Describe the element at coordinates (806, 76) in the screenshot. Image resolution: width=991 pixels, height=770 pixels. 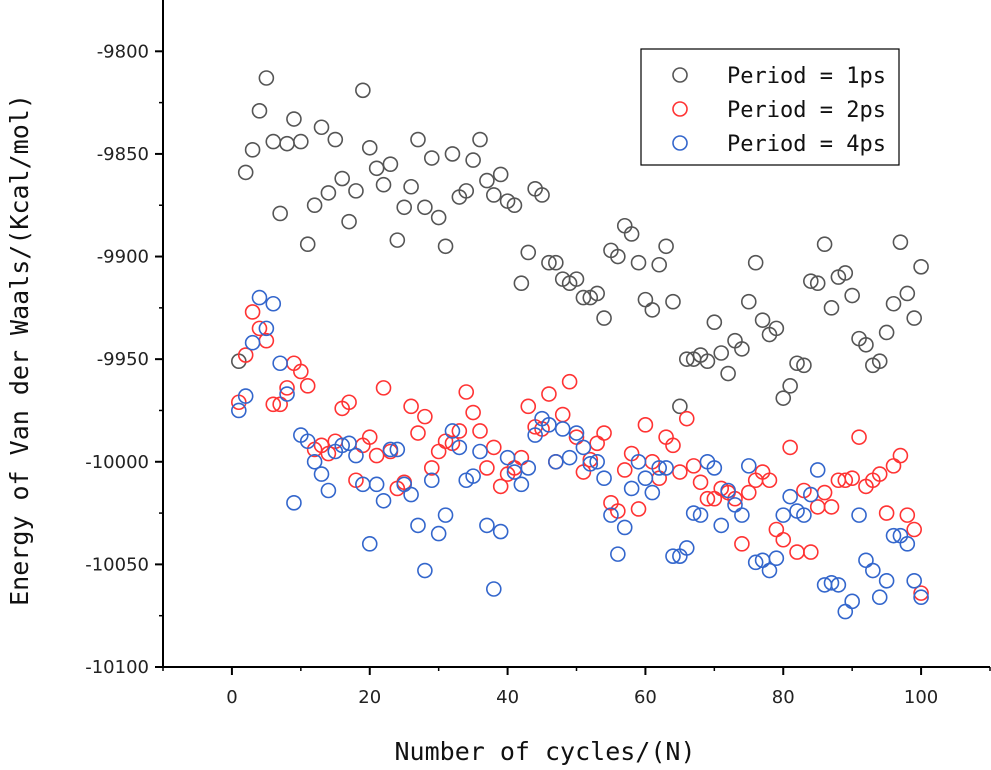
I see `legend-label: Period = 1ps` at that location.